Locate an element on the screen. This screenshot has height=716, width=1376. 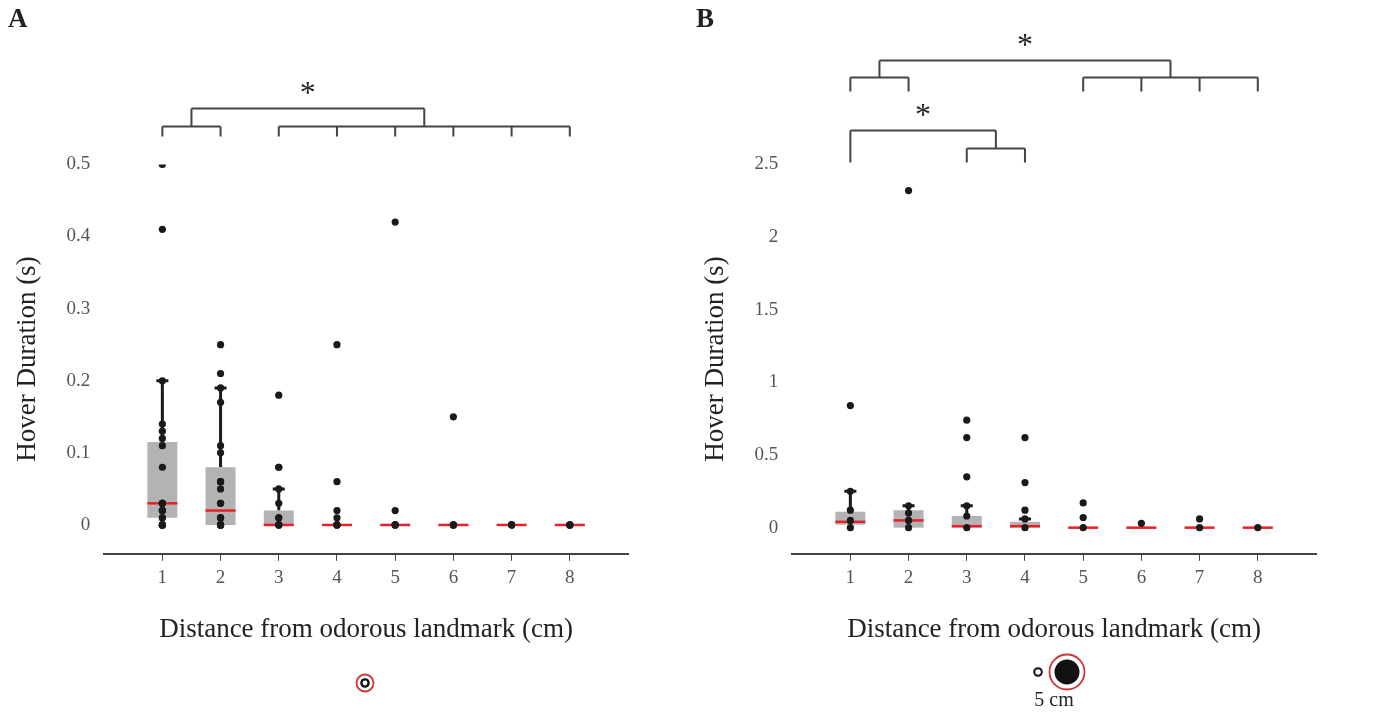
text: 5 cm is located at coordinates (1054, 699).